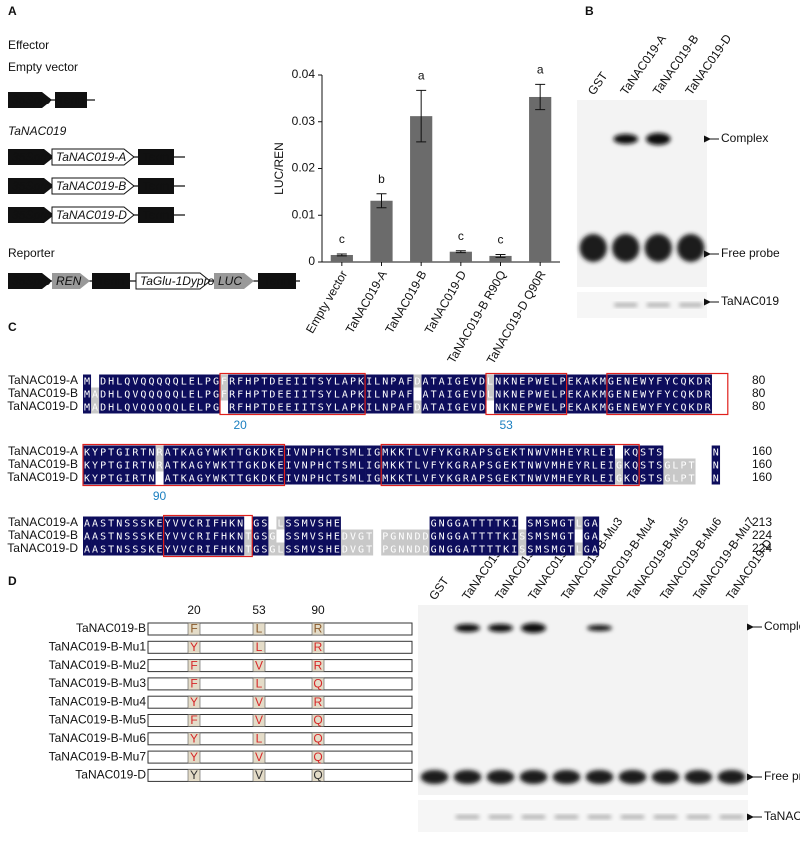 The image size is (800, 843). What do you see at coordinates (304, 121) in the screenshot?
I see `y-tick-label: 0.03` at bounding box center [304, 121].